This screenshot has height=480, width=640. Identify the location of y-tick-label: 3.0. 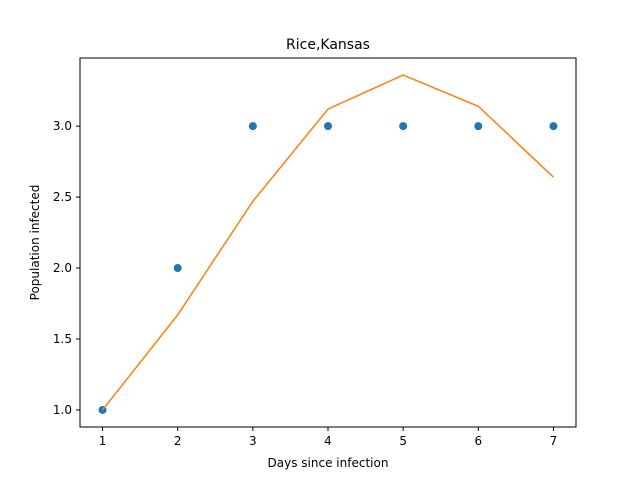
(62, 126).